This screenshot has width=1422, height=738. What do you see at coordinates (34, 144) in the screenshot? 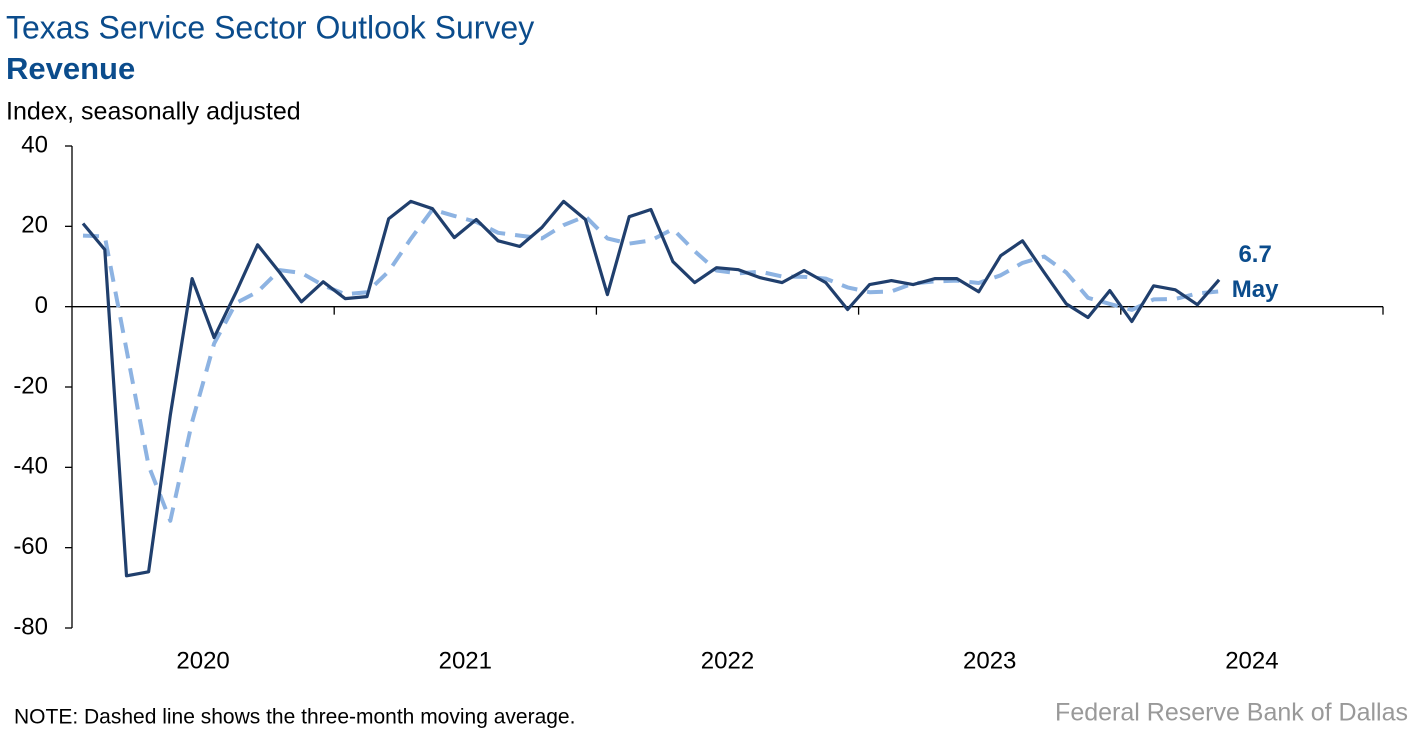
I see `y-tick-label: 40` at bounding box center [34, 144].